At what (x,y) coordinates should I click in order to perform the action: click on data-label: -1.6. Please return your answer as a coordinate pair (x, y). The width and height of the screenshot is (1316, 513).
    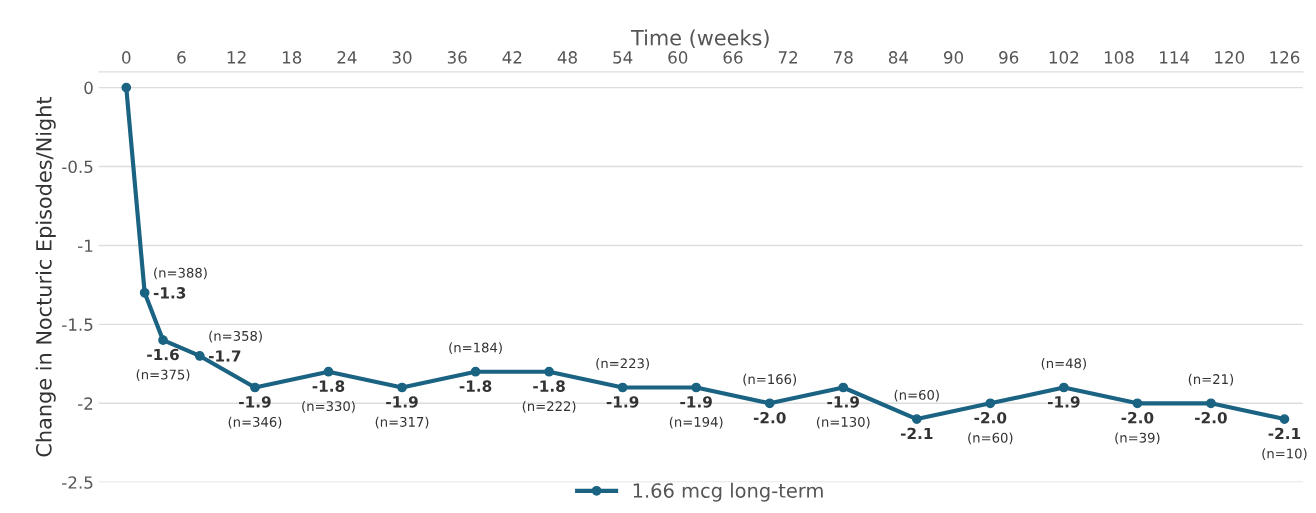
    Looking at the image, I should click on (163, 354).